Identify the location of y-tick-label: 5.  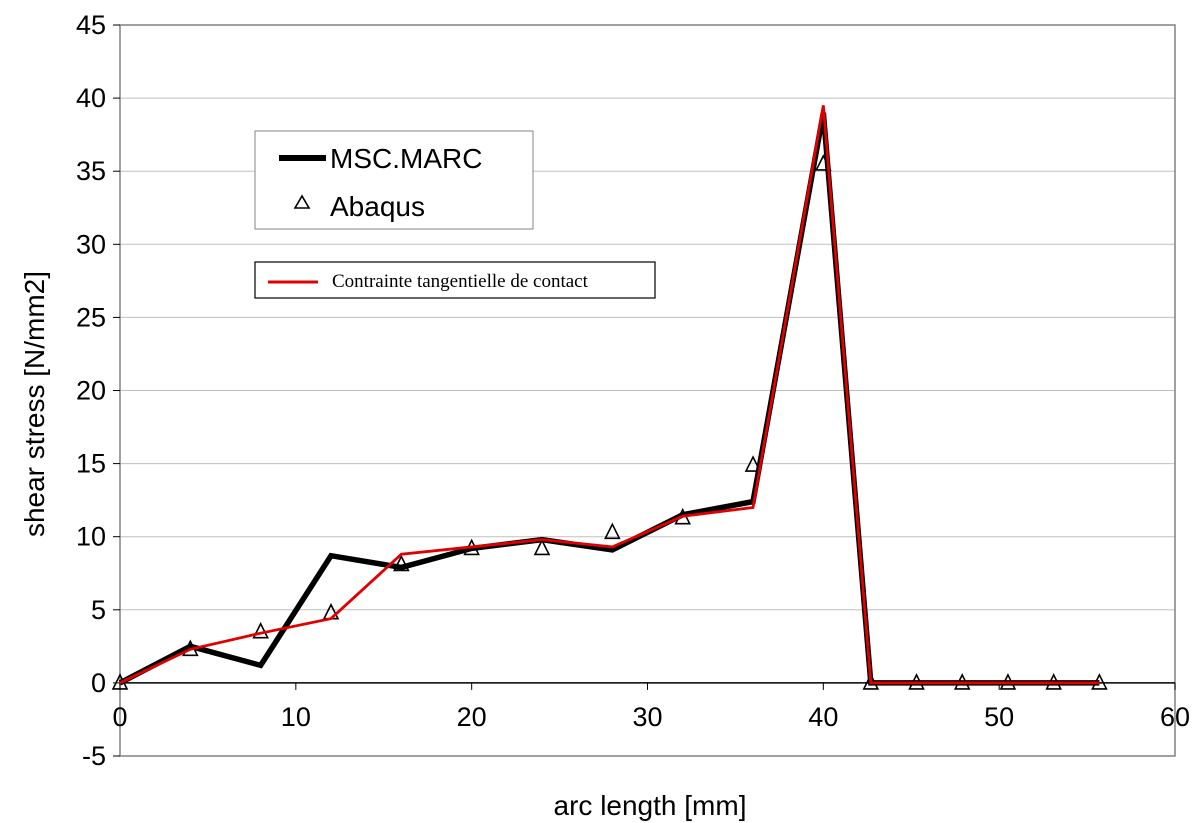
(98, 610).